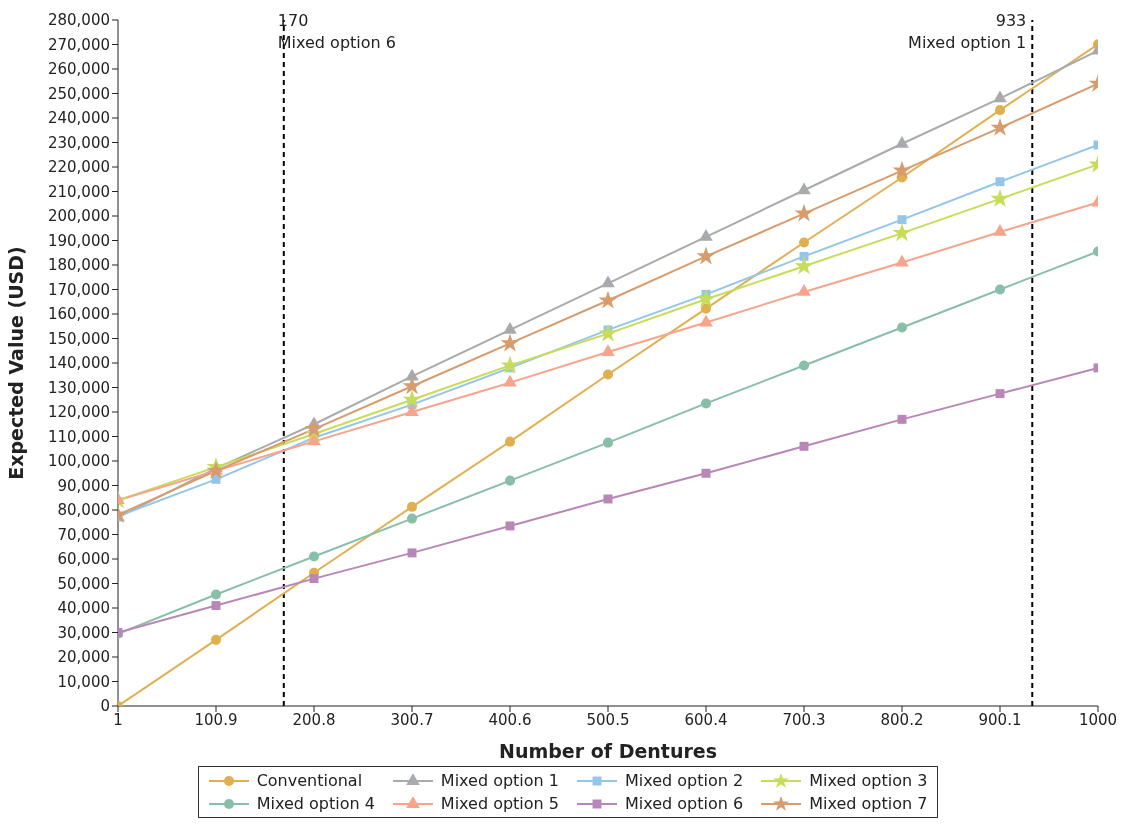 This screenshot has width=1128, height=836. What do you see at coordinates (78, 436) in the screenshot?
I see `y-tick-label: 110,000` at bounding box center [78, 436].